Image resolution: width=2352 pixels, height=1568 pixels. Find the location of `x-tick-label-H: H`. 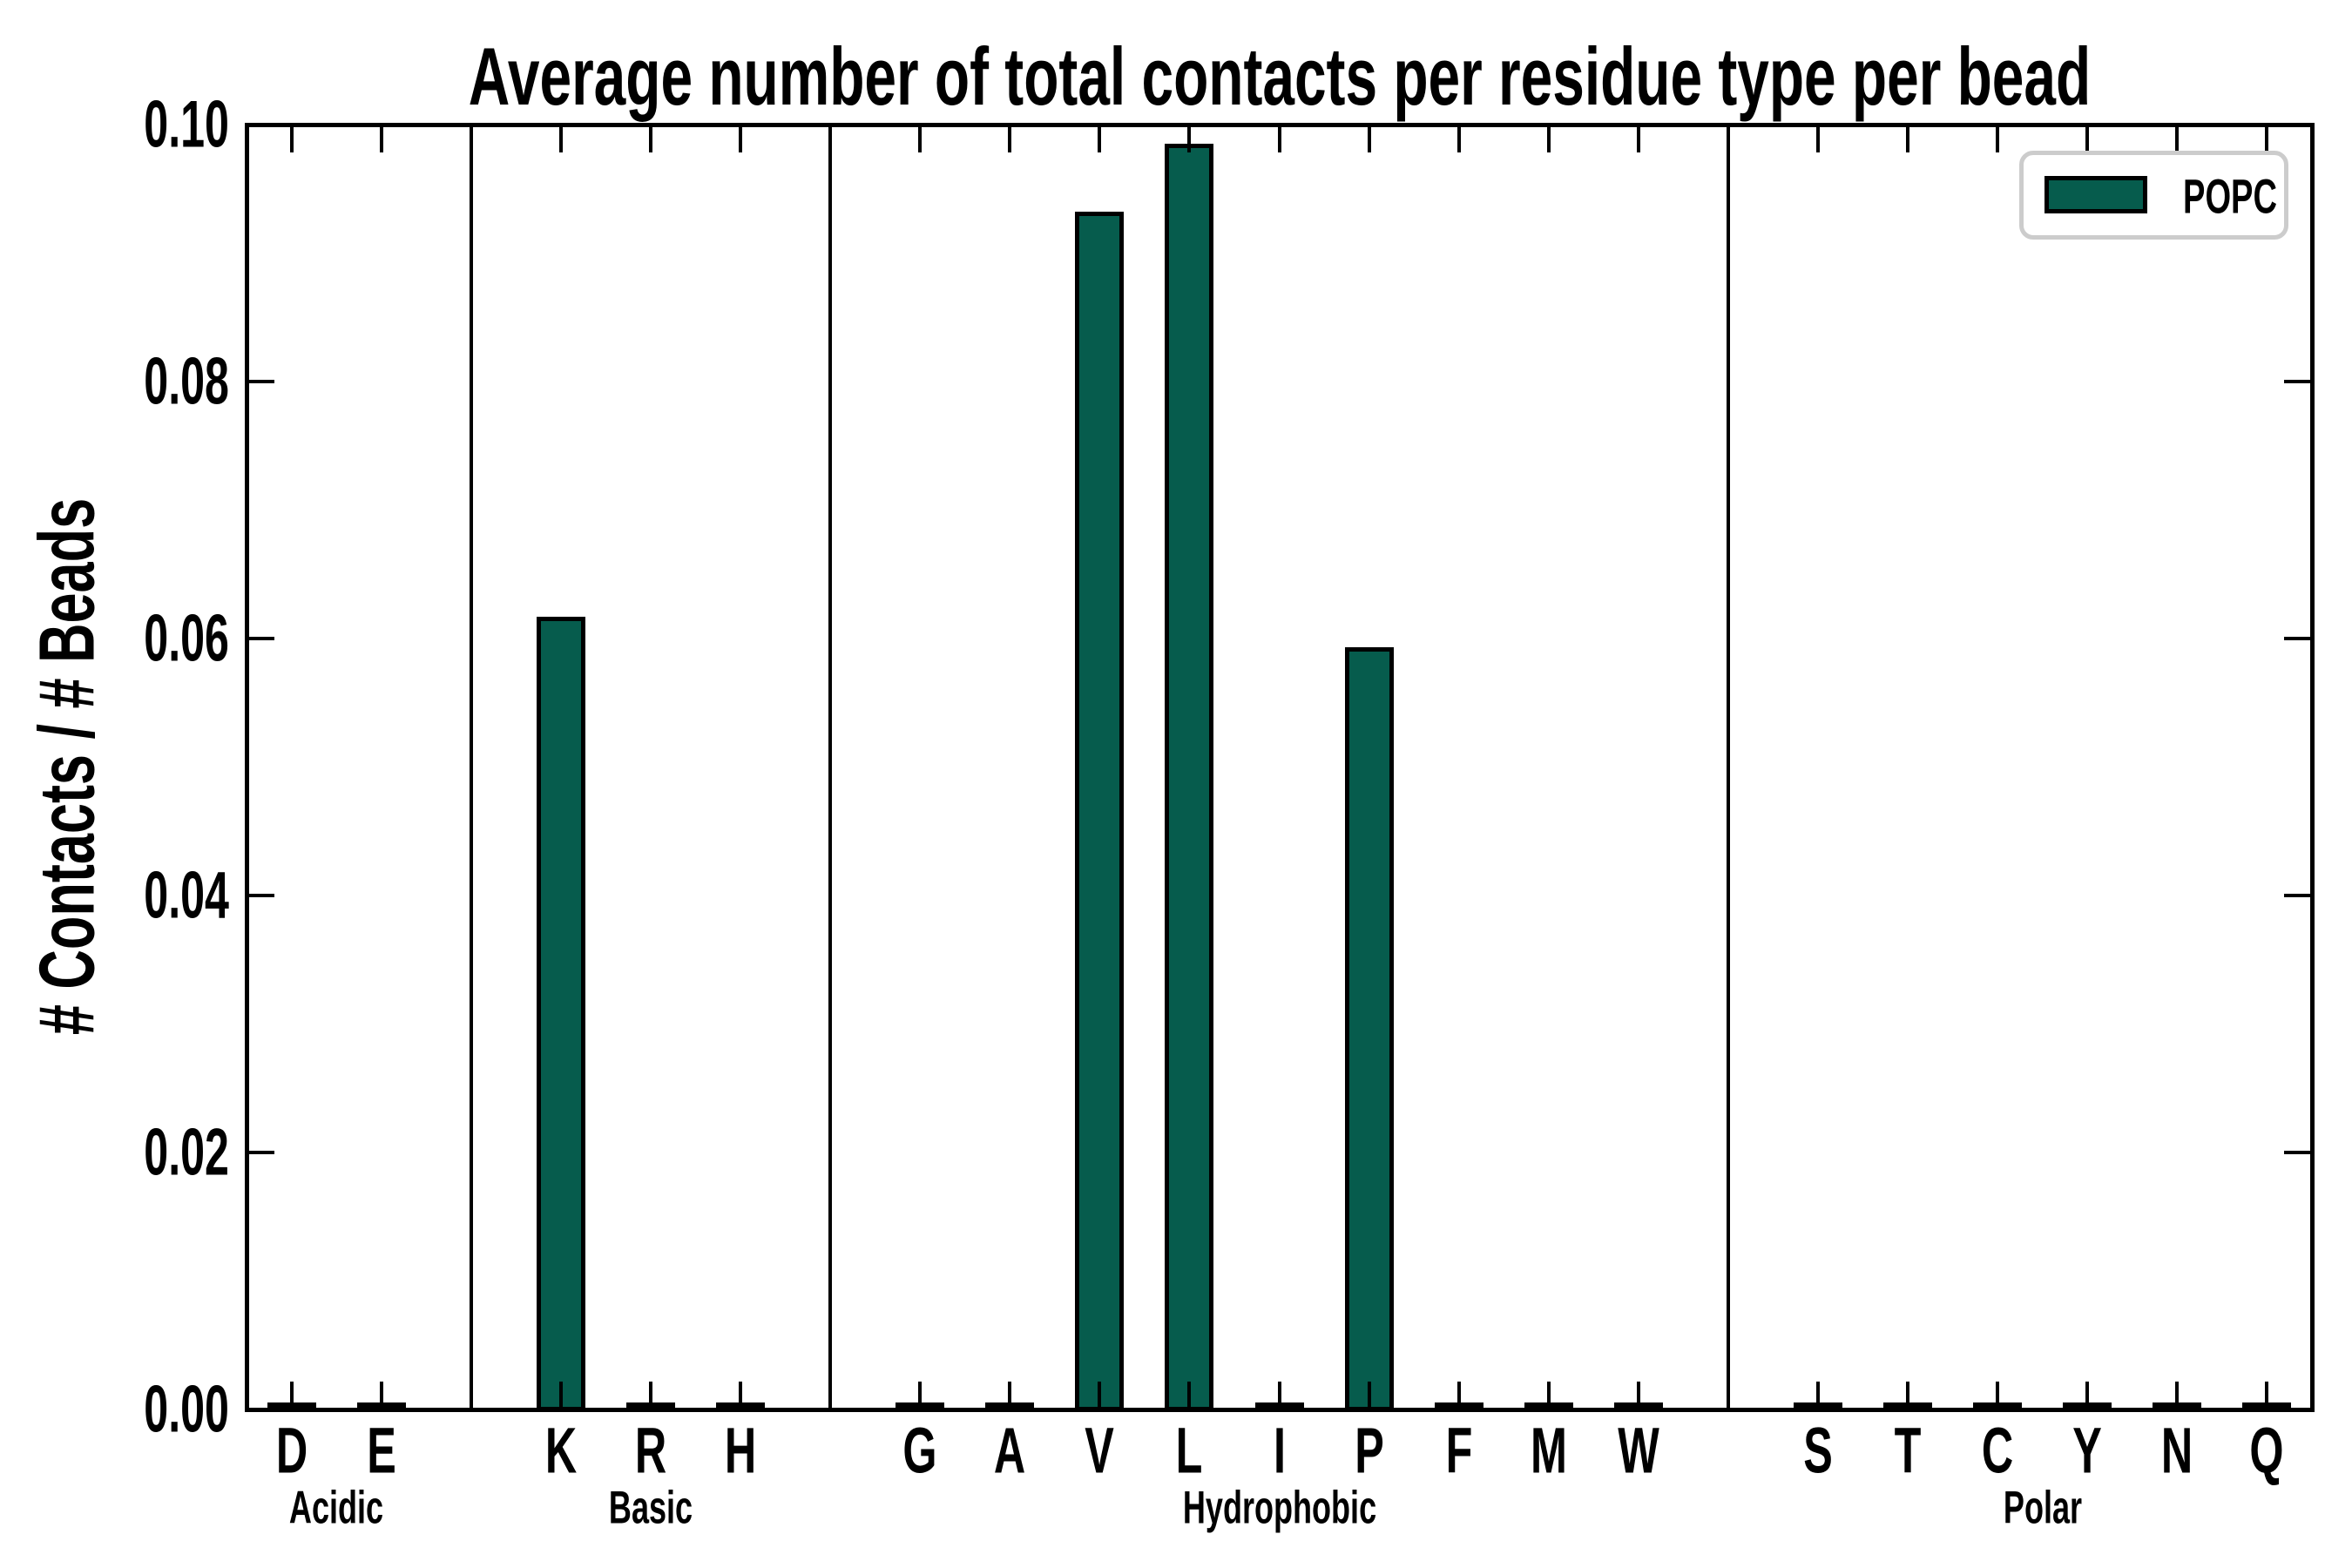

x-tick-label-H: H is located at coordinates (740, 1451).